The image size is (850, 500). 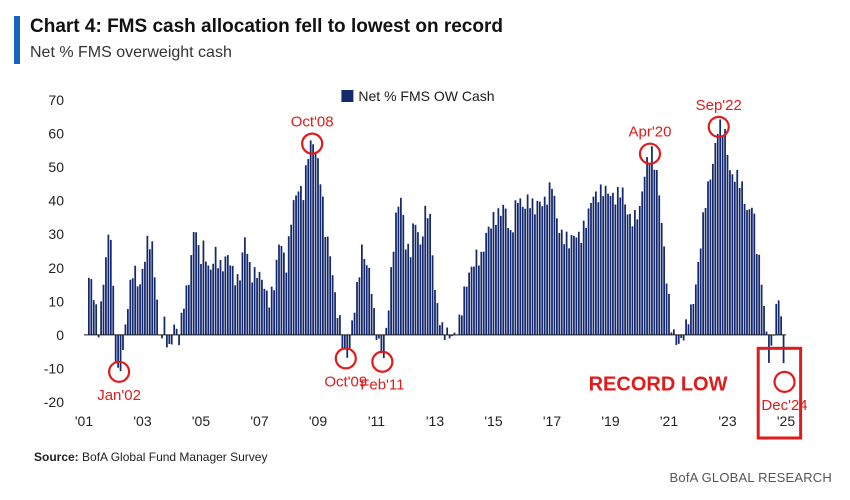 I want to click on x-tick-label: '07, so click(x=259, y=421).